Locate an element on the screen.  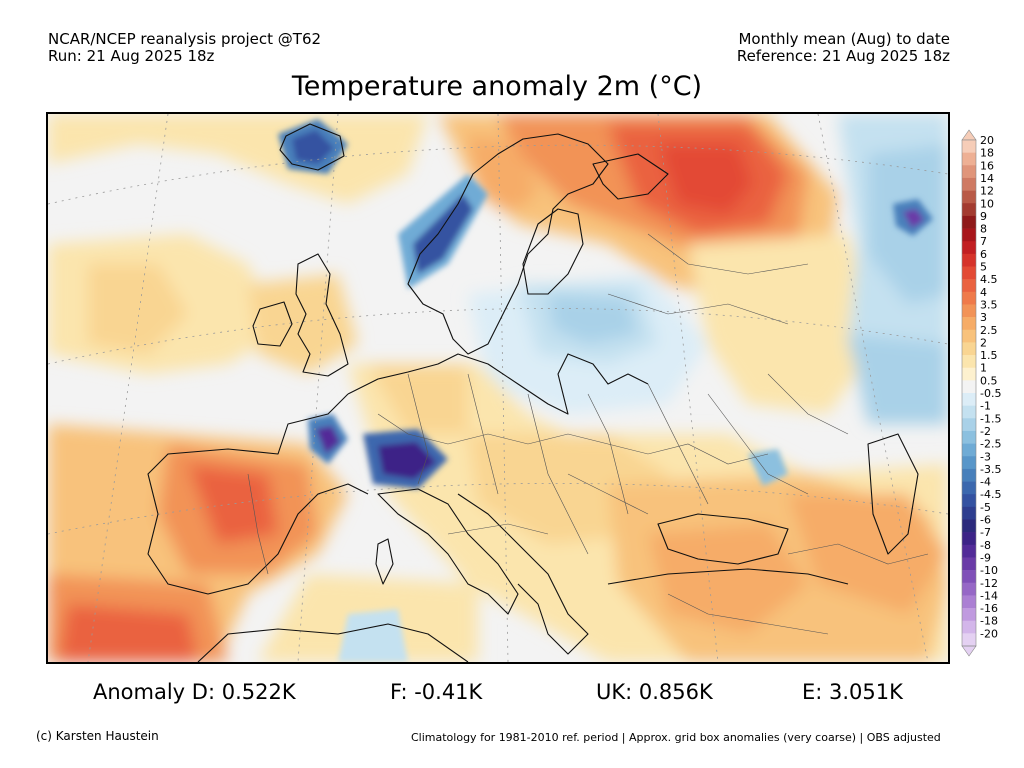
legend-label: -7 is located at coordinates (985, 532).